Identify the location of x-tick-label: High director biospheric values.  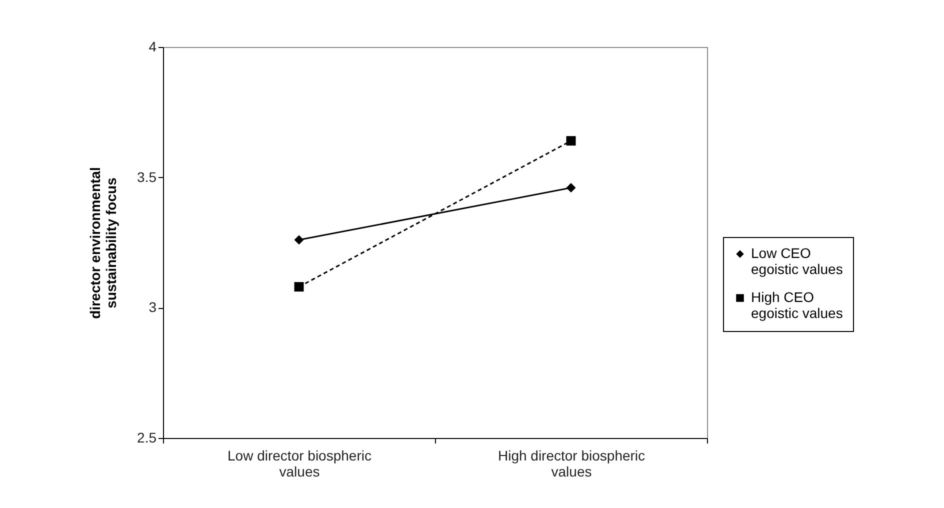
(572, 464).